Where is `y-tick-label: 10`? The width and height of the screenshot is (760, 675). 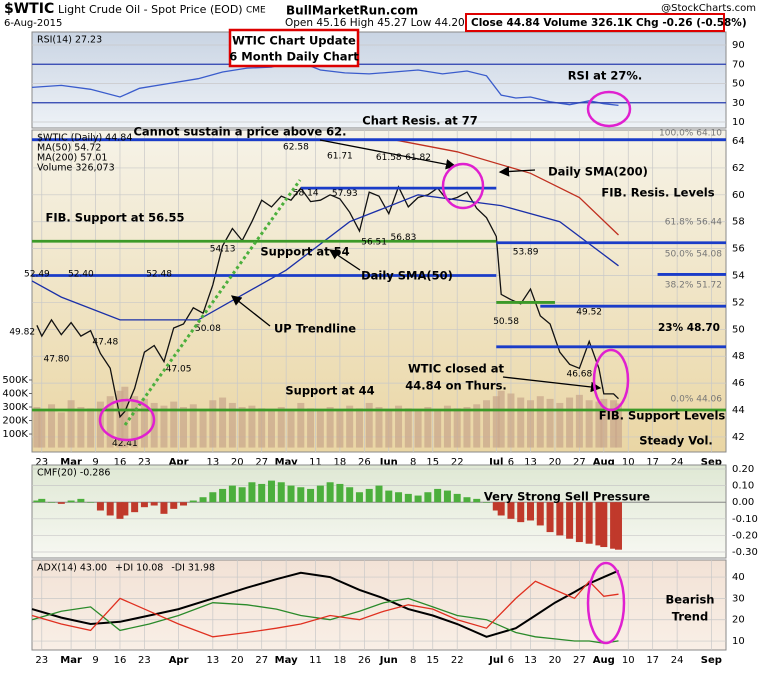 y-tick-label: 10 is located at coordinates (738, 122).